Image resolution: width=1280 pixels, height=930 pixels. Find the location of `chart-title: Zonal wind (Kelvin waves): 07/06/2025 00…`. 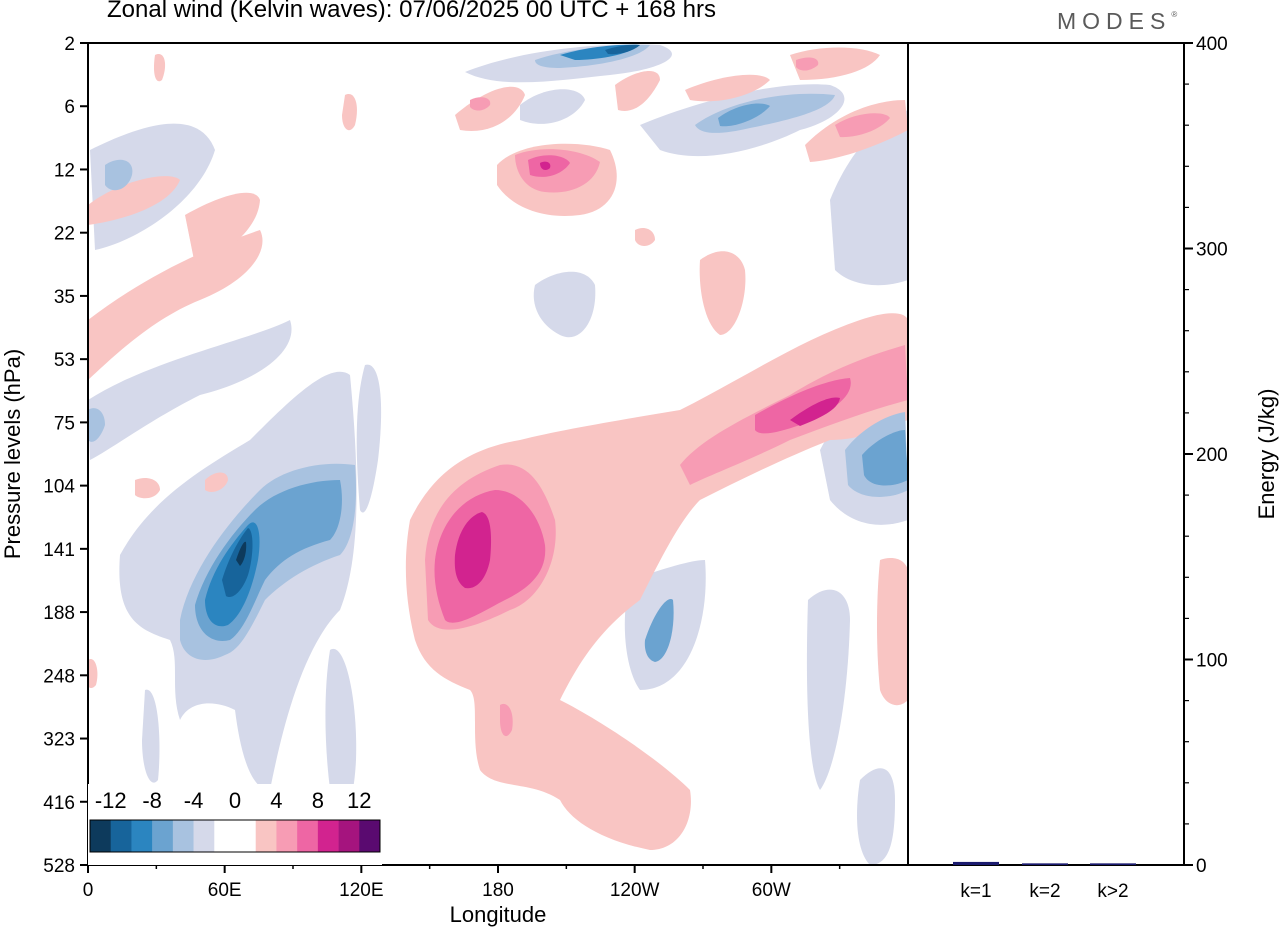

chart-title: Zonal wind (Kelvin waves): 07/06/2025 00… is located at coordinates (411, 11).